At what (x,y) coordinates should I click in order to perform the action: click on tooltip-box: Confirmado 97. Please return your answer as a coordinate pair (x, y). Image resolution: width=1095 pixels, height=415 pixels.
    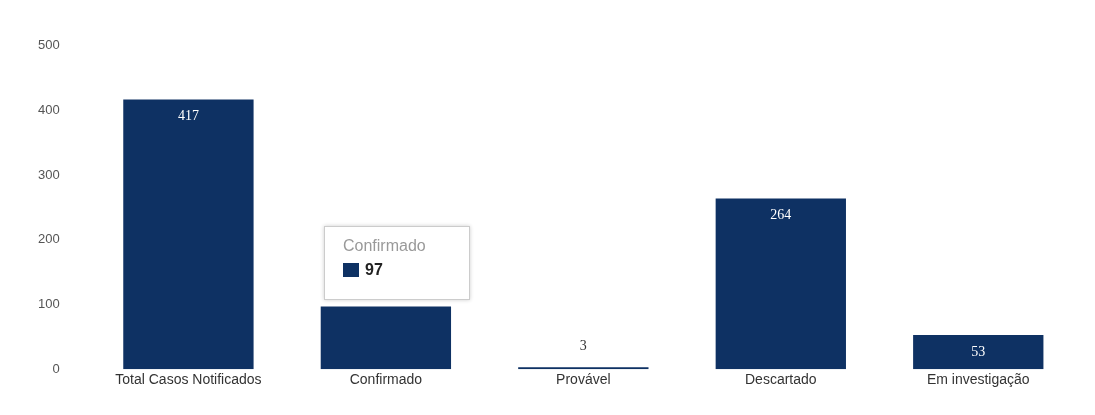
    Looking at the image, I should click on (397, 263).